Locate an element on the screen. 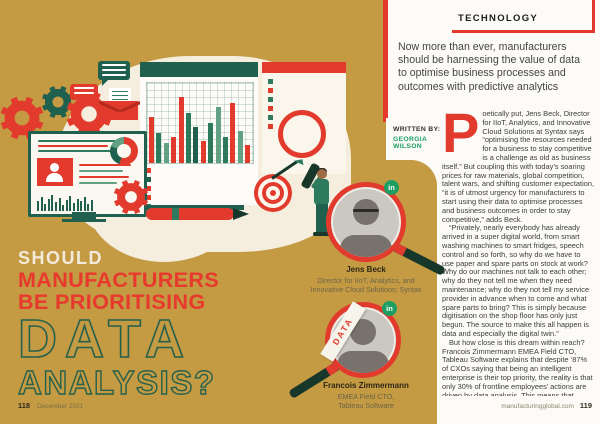  headline-should: SHOULD is located at coordinates (60, 258).